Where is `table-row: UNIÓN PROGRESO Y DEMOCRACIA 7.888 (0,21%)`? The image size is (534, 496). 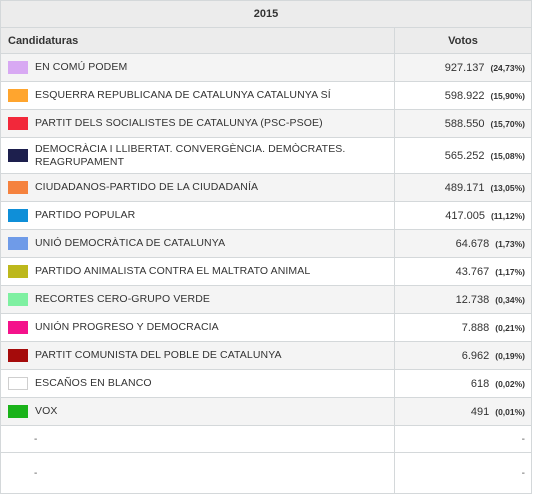
table-row: UNIÓN PROGRESO Y DEMOCRACIA 7.888 (0,21%) is located at coordinates (266, 328).